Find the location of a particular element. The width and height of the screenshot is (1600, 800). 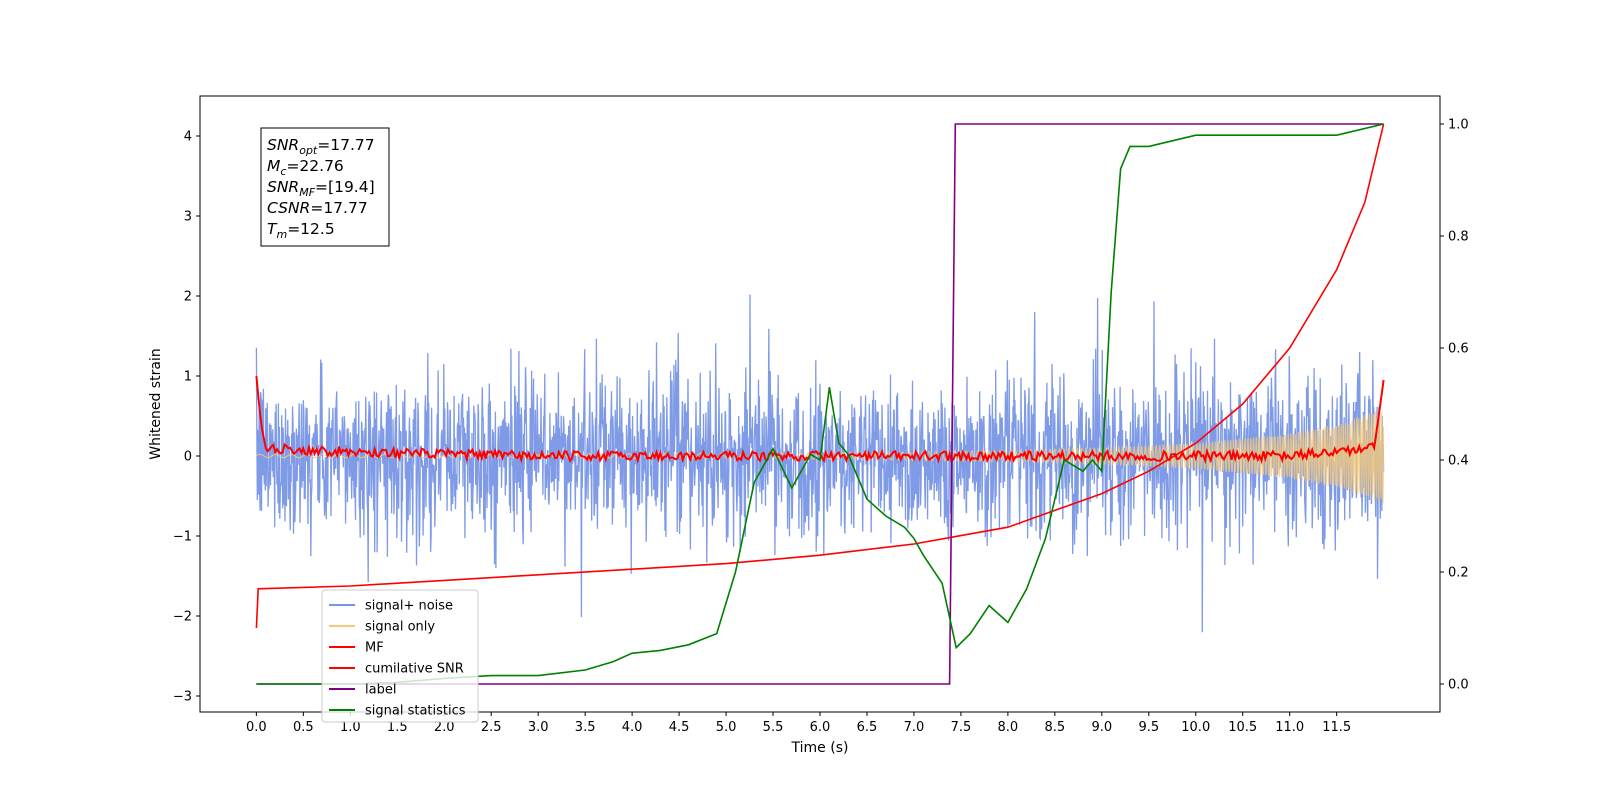

x-tick-label: 4.0 is located at coordinates (632, 727).